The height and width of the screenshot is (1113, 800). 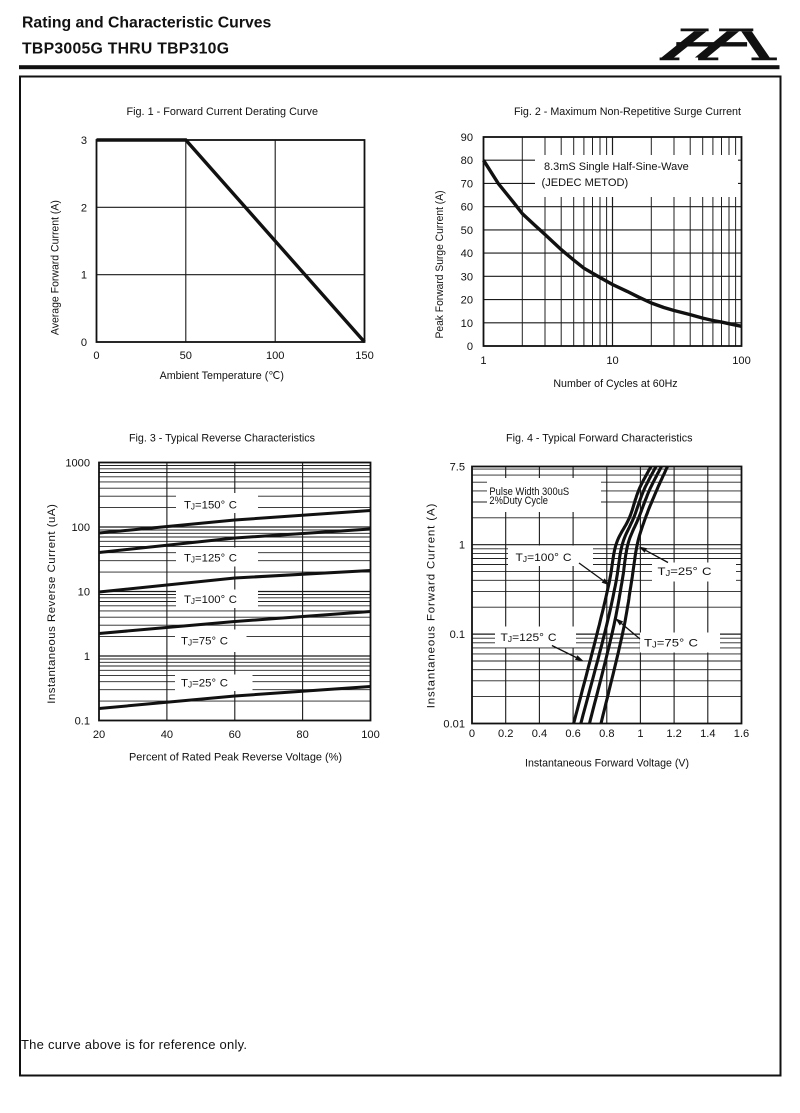 I want to click on svg-text: (JEDEC METOD), so click(x=585, y=183).